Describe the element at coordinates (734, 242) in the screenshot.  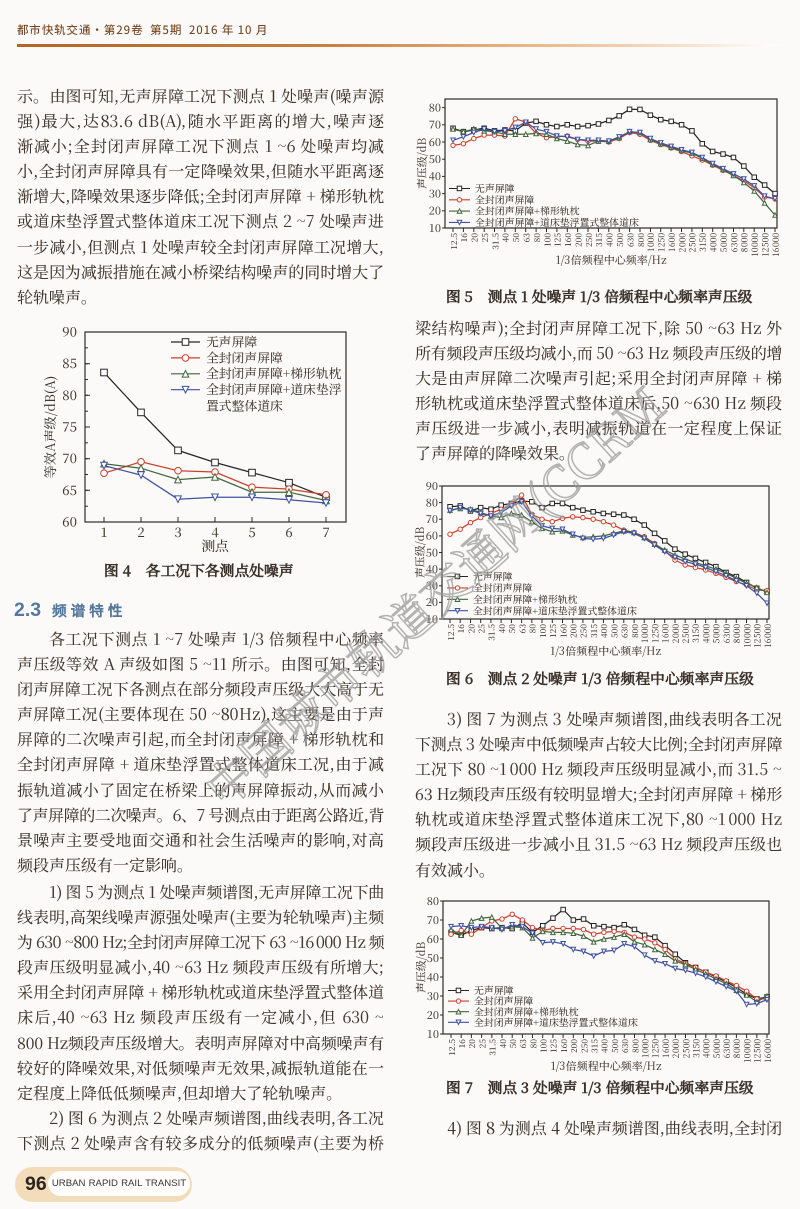
I see `svg-text: 6 300` at that location.